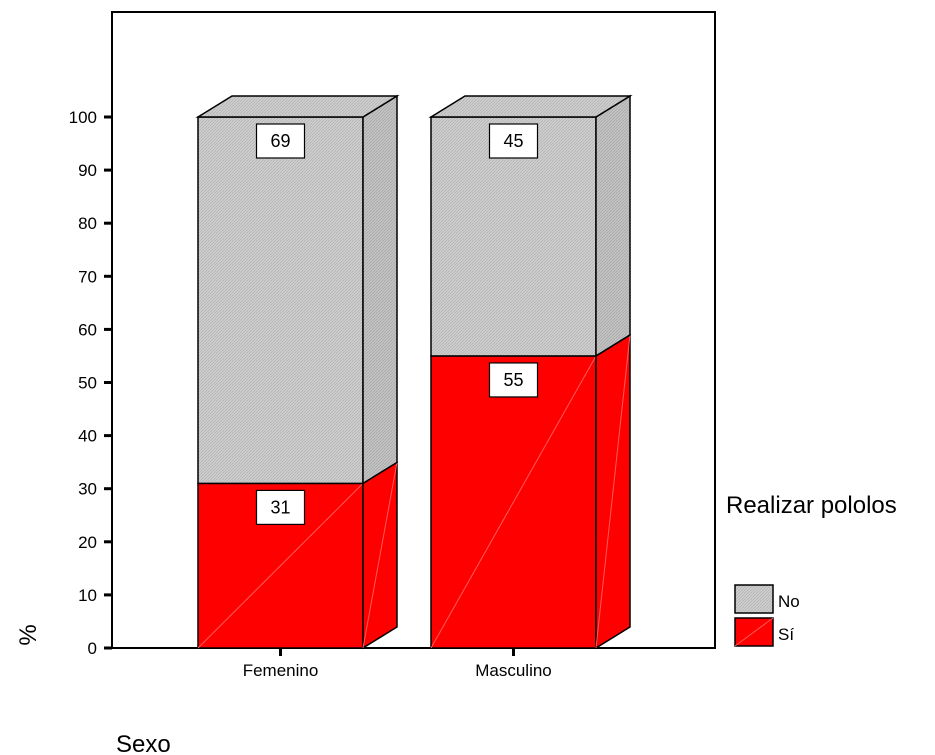  What do you see at coordinates (87, 223) in the screenshot?
I see `y-tick-label: 80` at bounding box center [87, 223].